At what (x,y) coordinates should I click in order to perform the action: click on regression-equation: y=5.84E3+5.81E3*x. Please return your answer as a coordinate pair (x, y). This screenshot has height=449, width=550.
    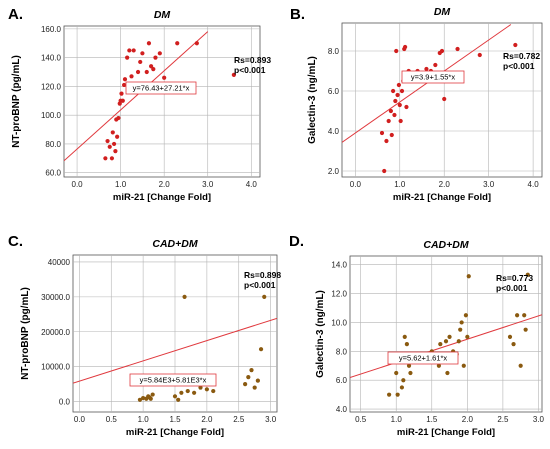
    Looking at the image, I should click on (173, 380).